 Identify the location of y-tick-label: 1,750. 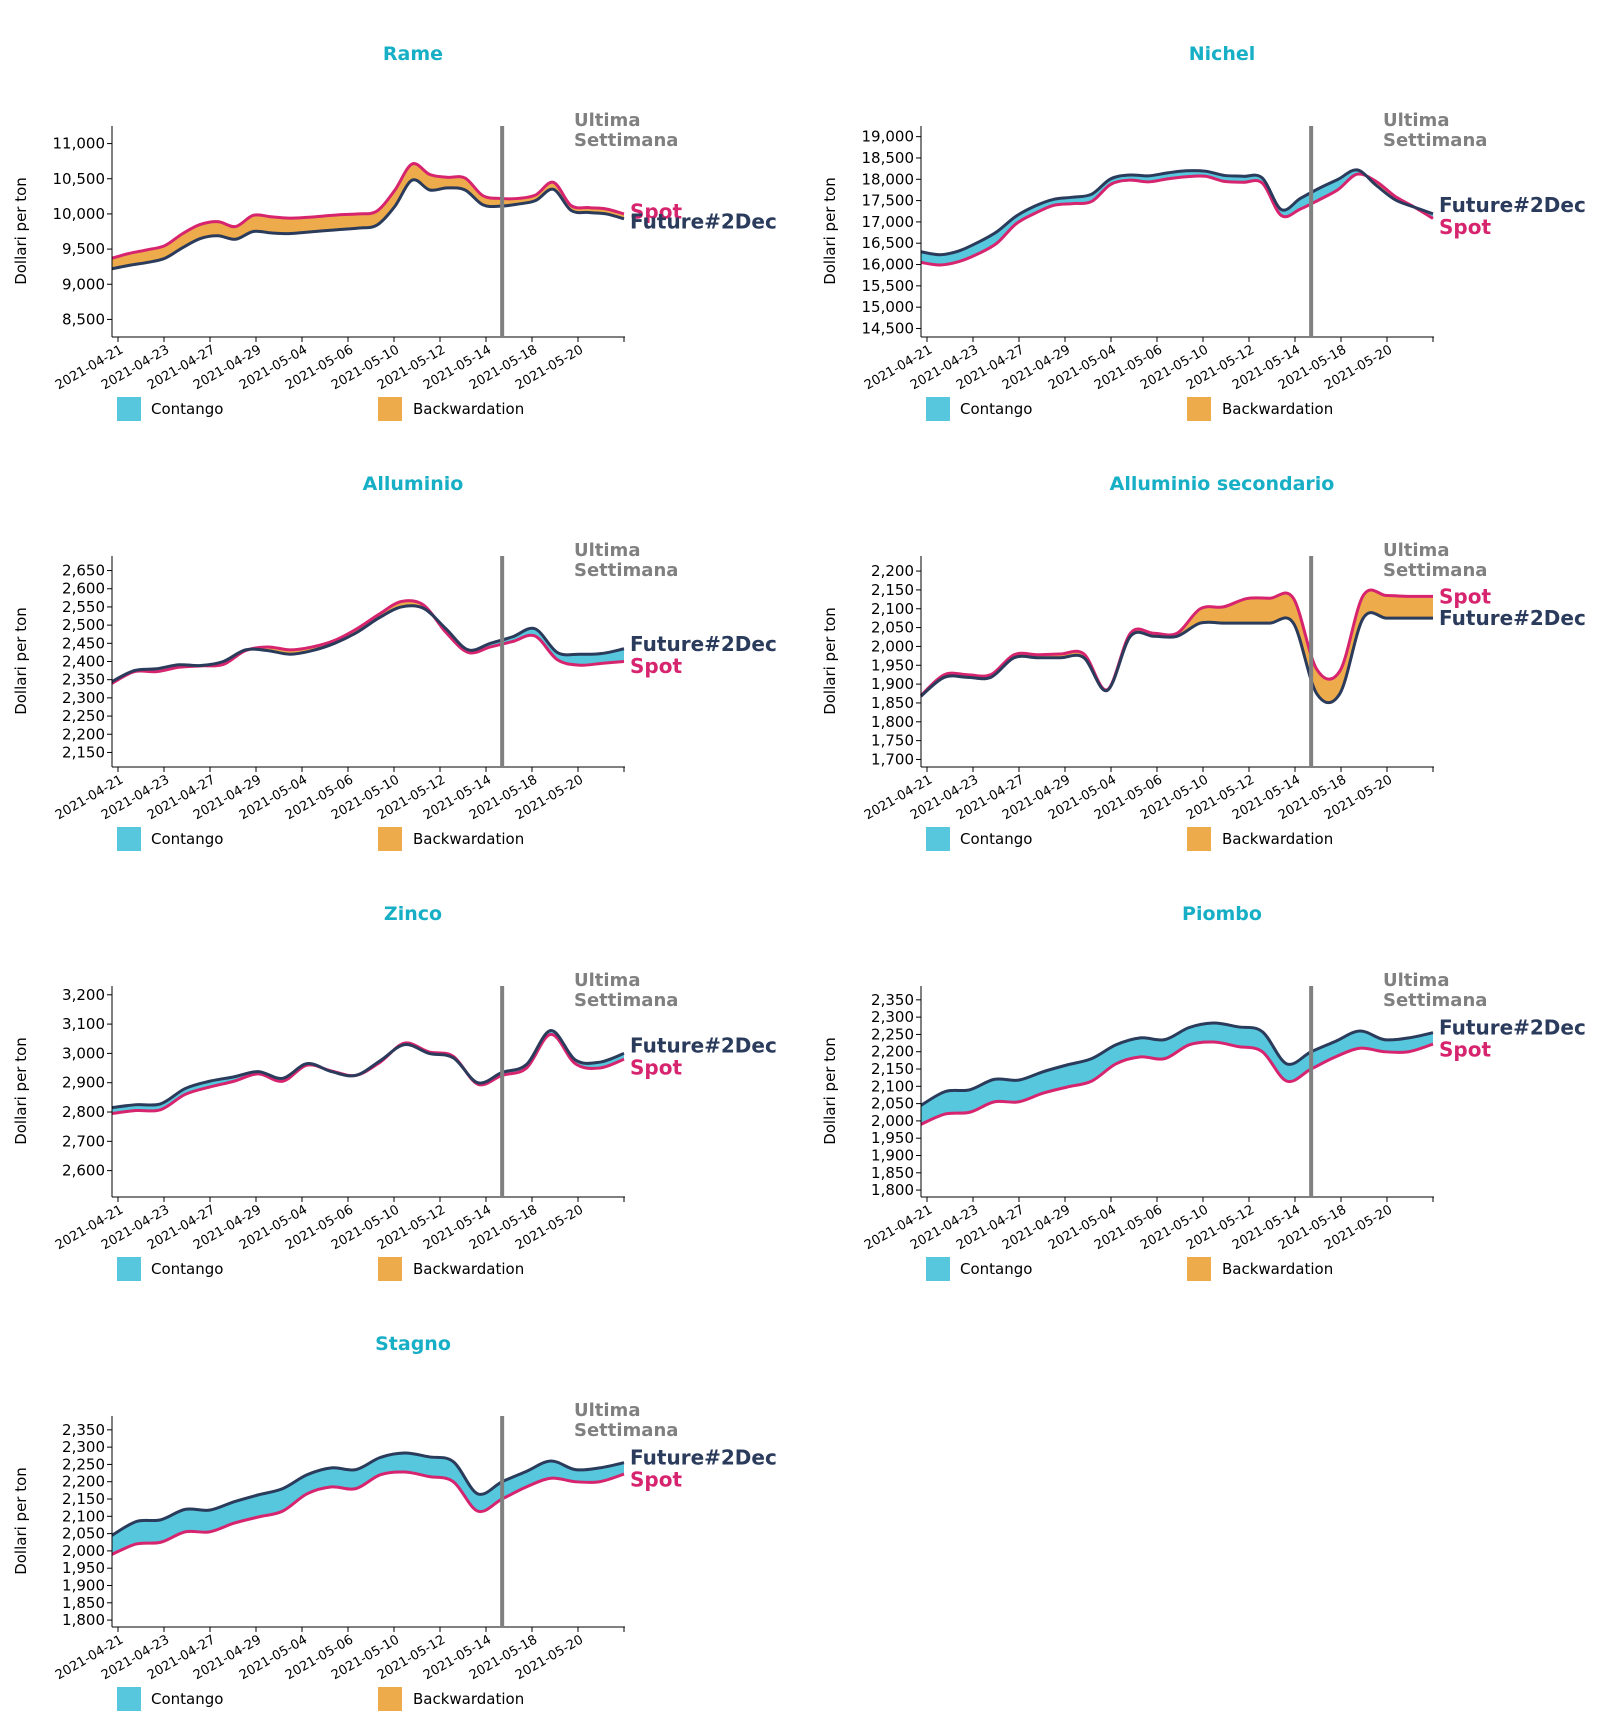
(892, 741).